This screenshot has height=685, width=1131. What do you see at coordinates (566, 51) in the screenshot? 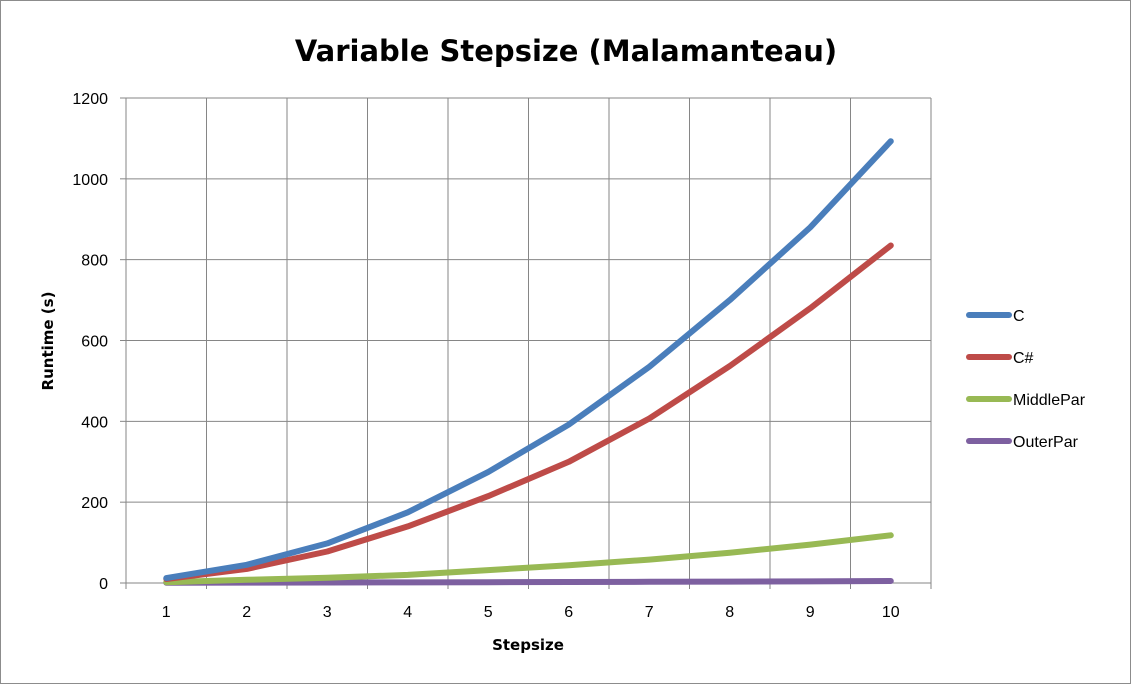
I see `chart-title: Variable Stepsize (Malamanteau)` at bounding box center [566, 51].